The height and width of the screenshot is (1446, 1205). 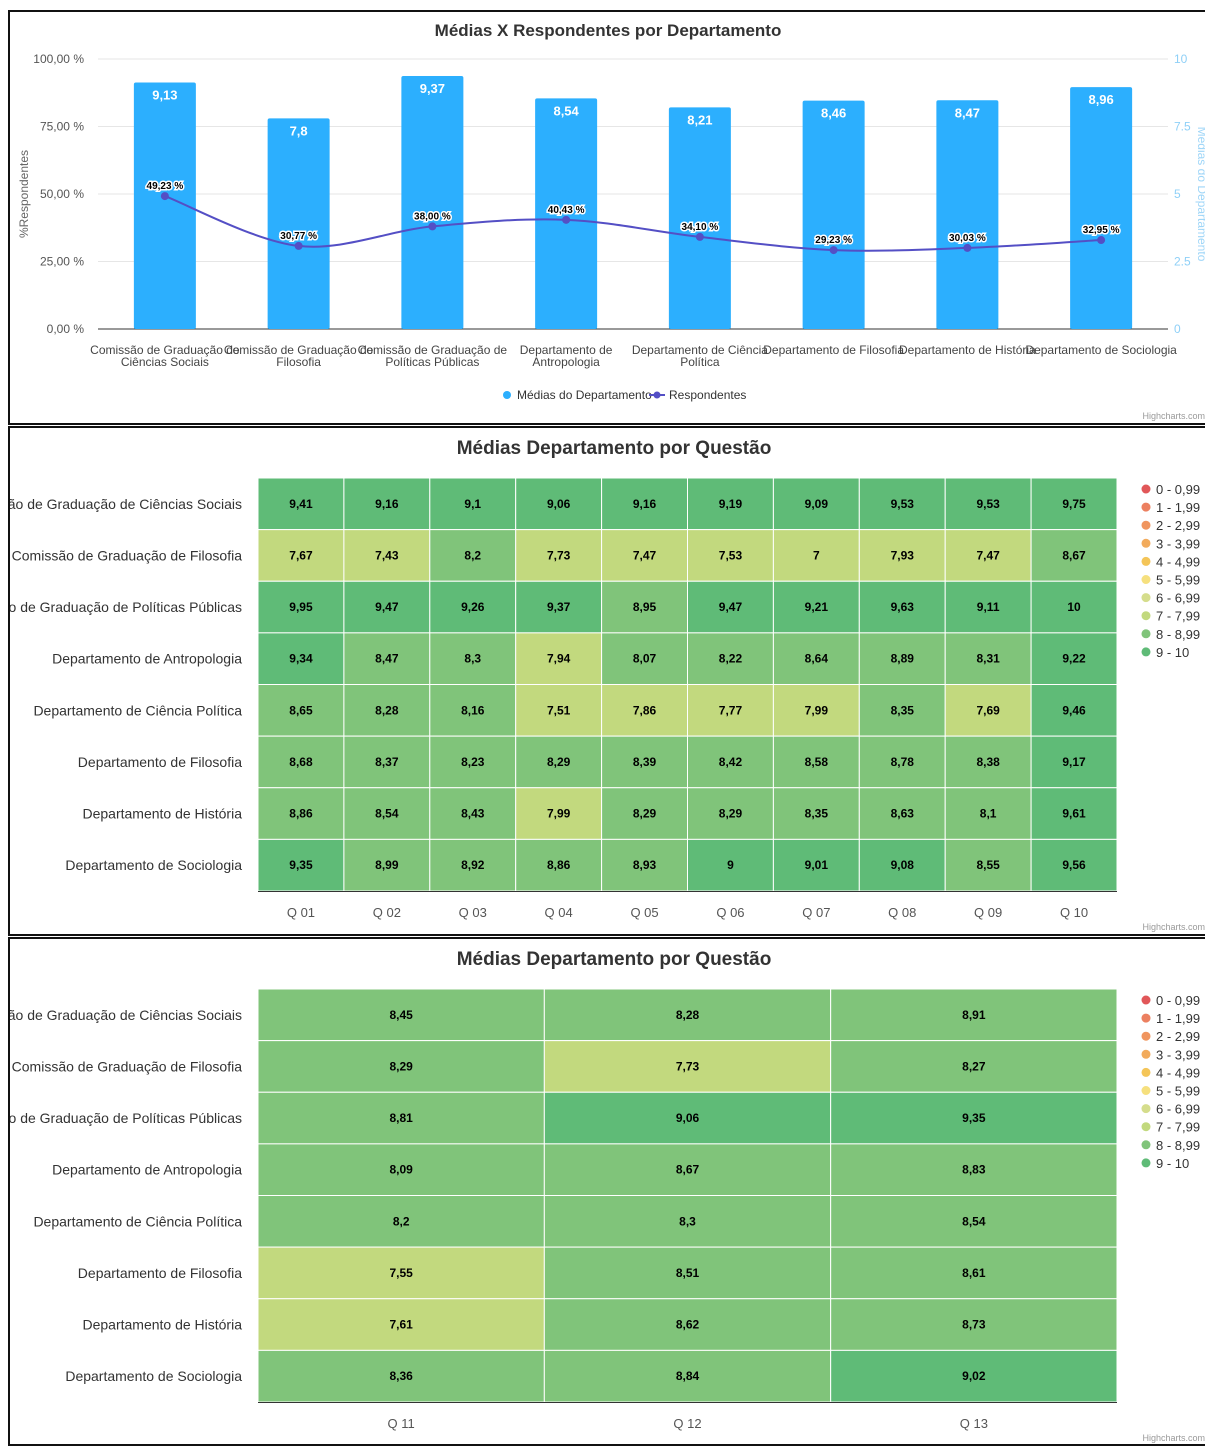 What do you see at coordinates (1181, 59) in the screenshot?
I see `right-axis-tick-label: 10` at bounding box center [1181, 59].